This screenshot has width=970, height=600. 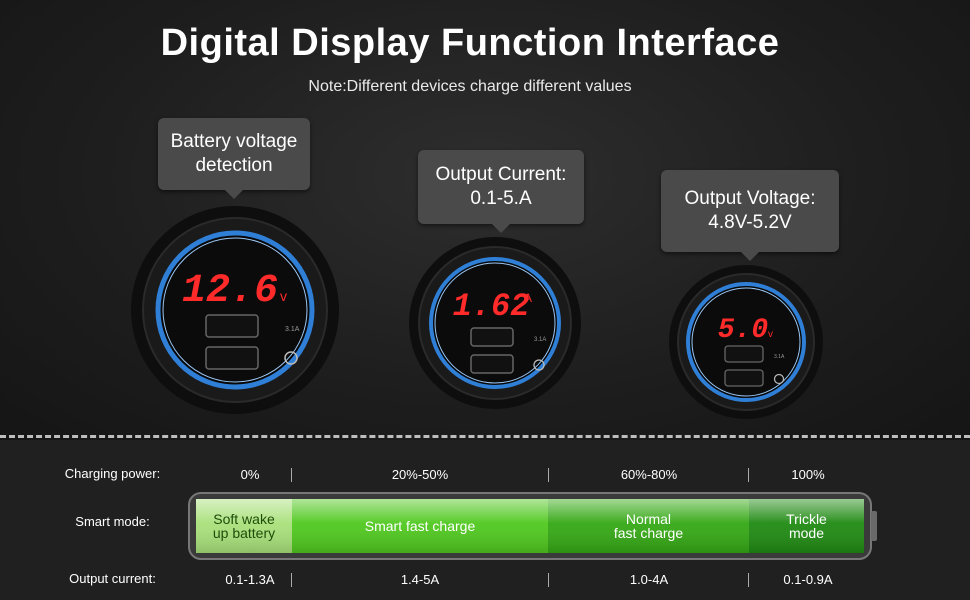 I want to click on power-value: 20%-50%, so click(x=420, y=474).